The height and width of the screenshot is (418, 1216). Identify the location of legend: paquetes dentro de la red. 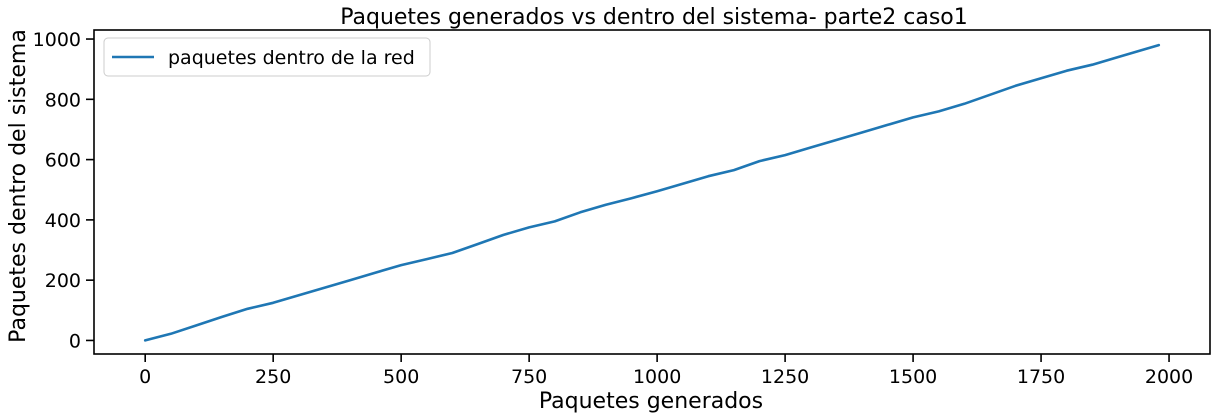
(267, 57).